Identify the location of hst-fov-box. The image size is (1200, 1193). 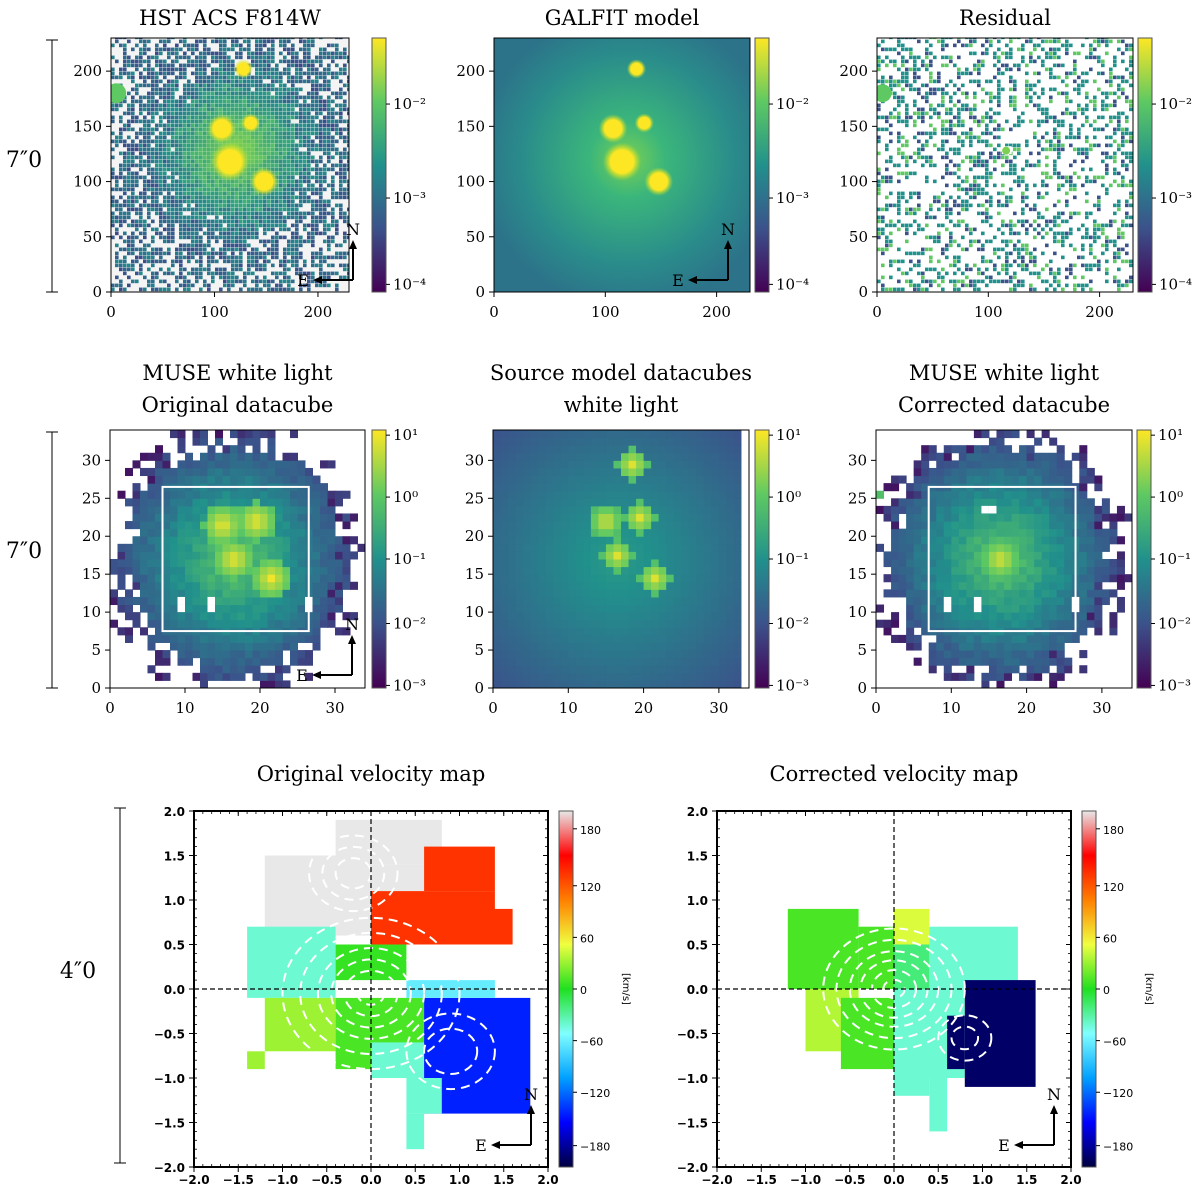
(235, 559).